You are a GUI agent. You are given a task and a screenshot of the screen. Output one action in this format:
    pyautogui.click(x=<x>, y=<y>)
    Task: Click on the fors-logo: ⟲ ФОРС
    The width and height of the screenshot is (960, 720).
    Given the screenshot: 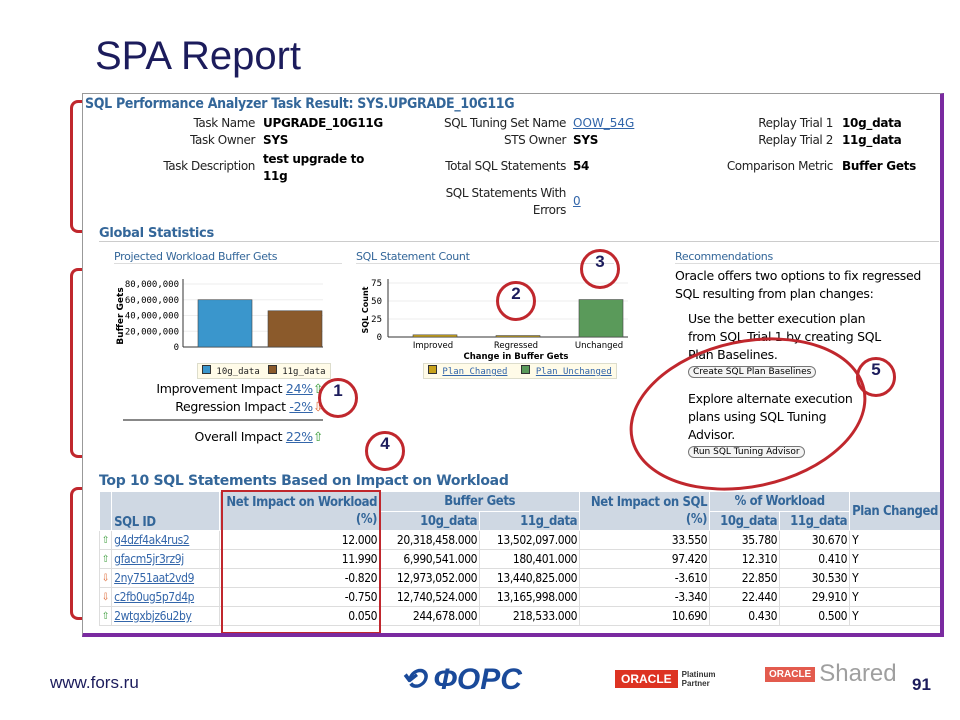 What is the action you would take?
    pyautogui.click(x=461, y=679)
    